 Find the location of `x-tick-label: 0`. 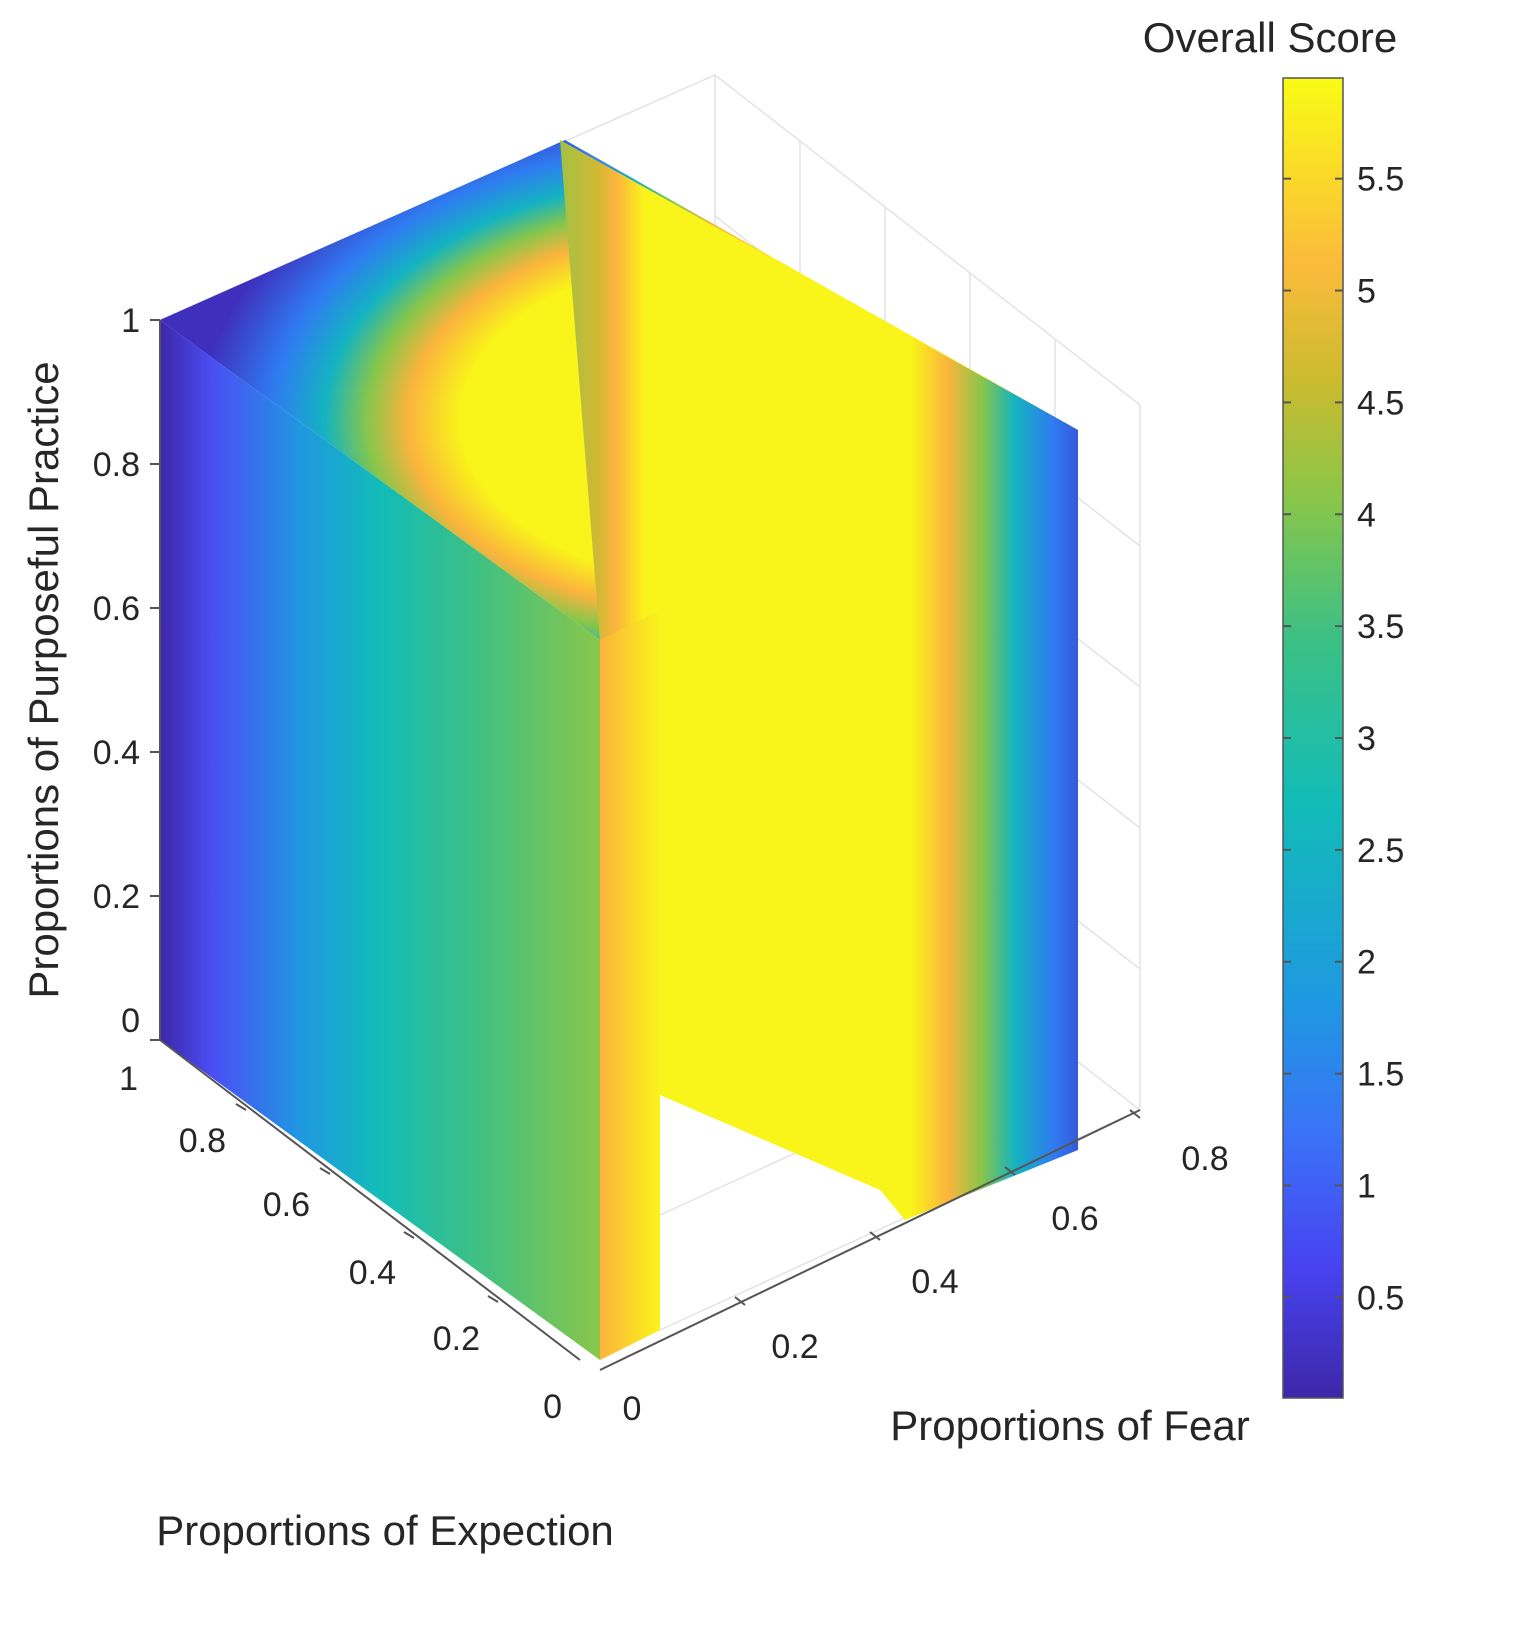

x-tick-label: 0 is located at coordinates (552, 1407).